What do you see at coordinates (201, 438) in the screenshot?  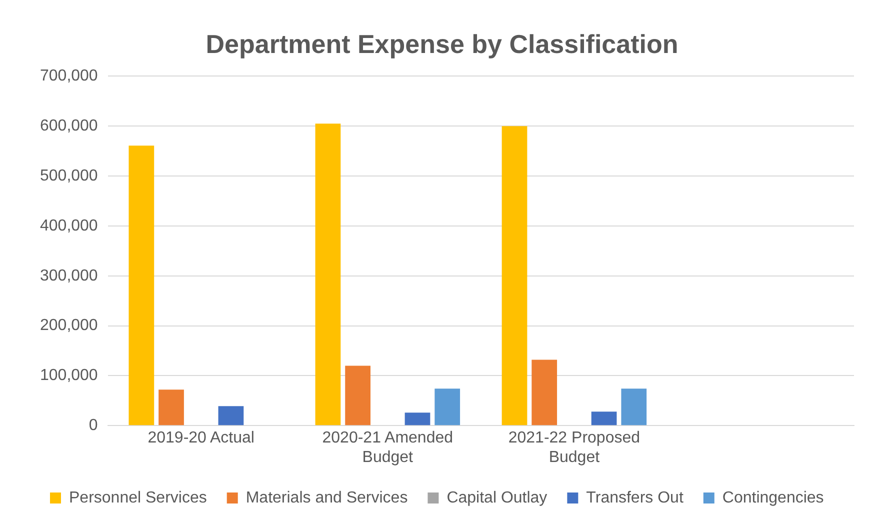 I see `x-tick-label: 2019-20 Actual` at bounding box center [201, 438].